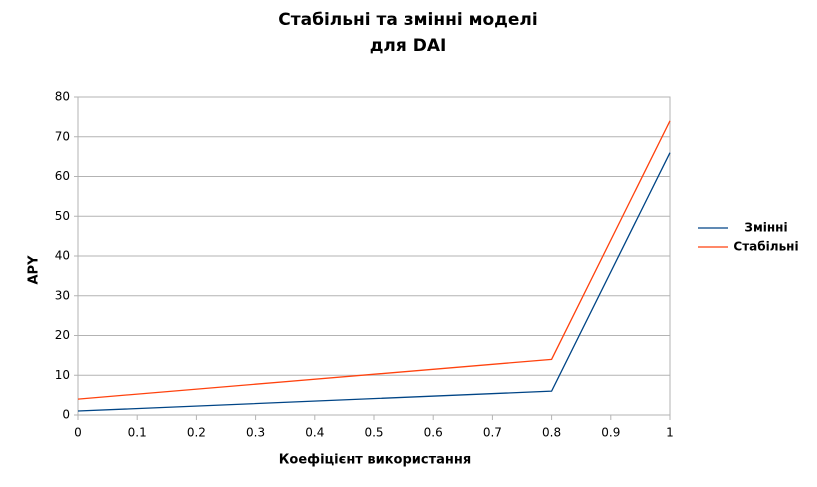  Describe the element at coordinates (62, 375) in the screenshot. I see `y-tick-label: 10` at that location.